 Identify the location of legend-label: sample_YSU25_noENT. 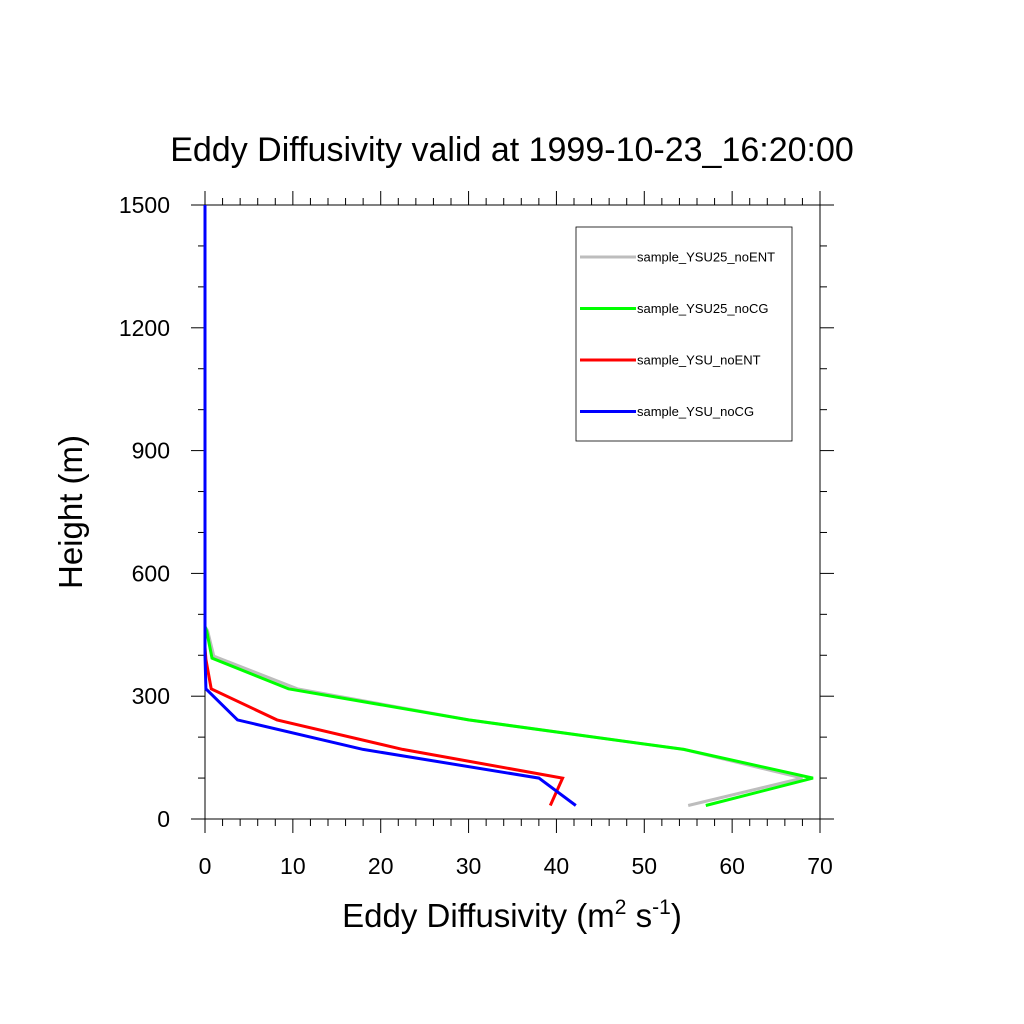
(706, 257).